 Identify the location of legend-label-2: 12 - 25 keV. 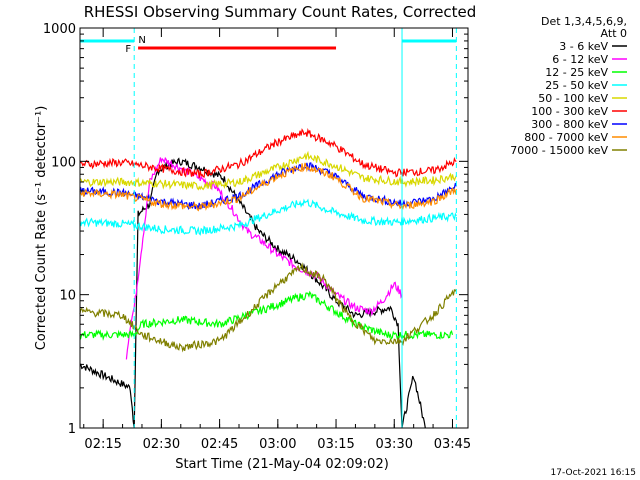
(576, 72).